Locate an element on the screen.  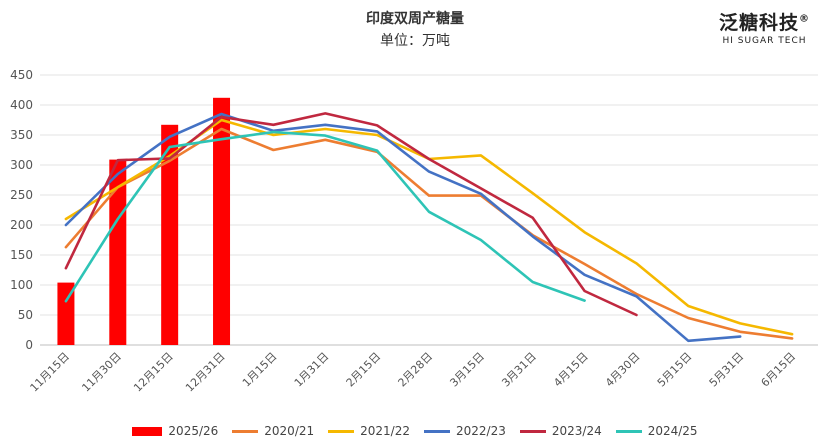
legend-label: 2025/26 is located at coordinates (193, 431).